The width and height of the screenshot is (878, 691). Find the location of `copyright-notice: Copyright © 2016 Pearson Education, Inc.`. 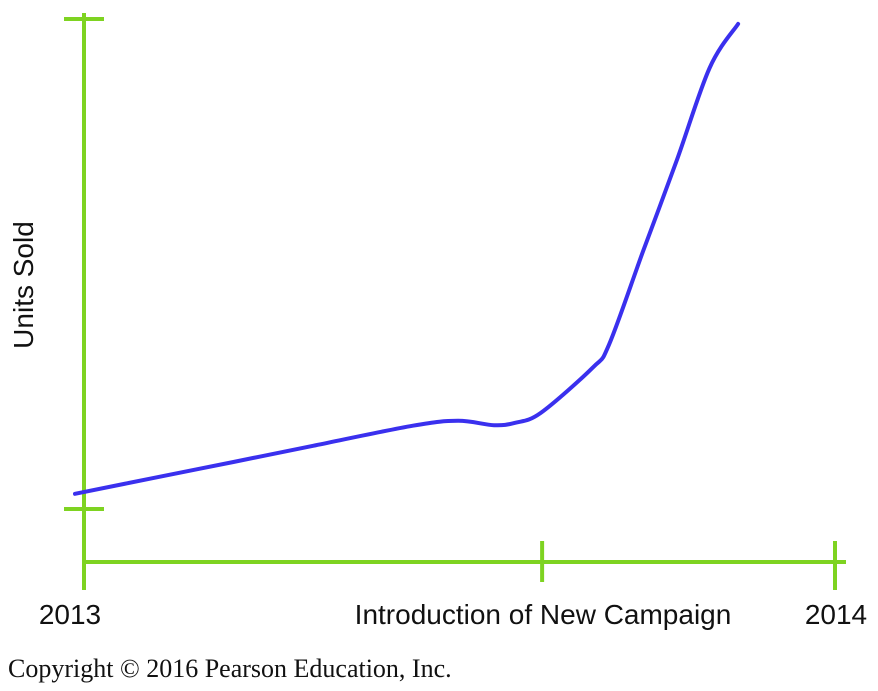

copyright-notice: Copyright © 2016 Pearson Education, Inc. is located at coordinates (230, 668).